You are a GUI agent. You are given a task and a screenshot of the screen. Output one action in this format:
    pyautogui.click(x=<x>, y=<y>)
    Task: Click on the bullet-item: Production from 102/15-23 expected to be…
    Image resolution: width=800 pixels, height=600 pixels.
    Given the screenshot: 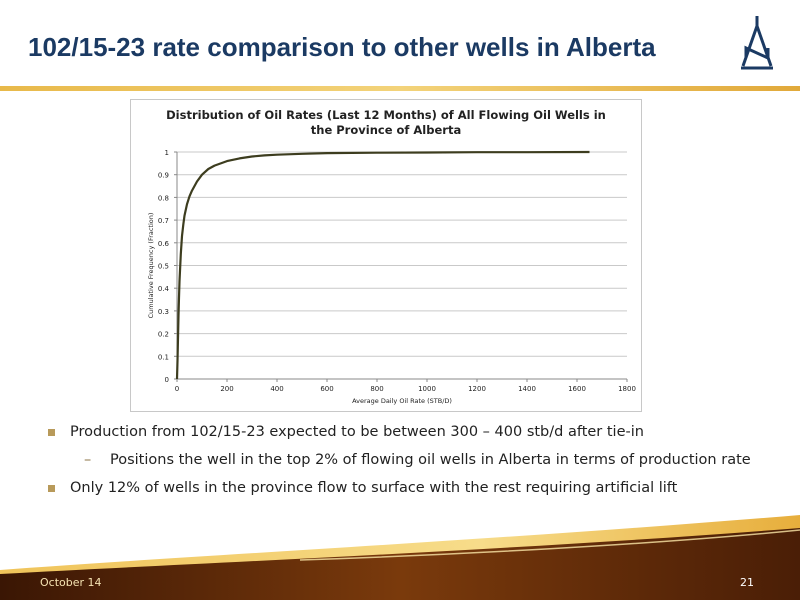 What is the action you would take?
    pyautogui.click(x=414, y=432)
    